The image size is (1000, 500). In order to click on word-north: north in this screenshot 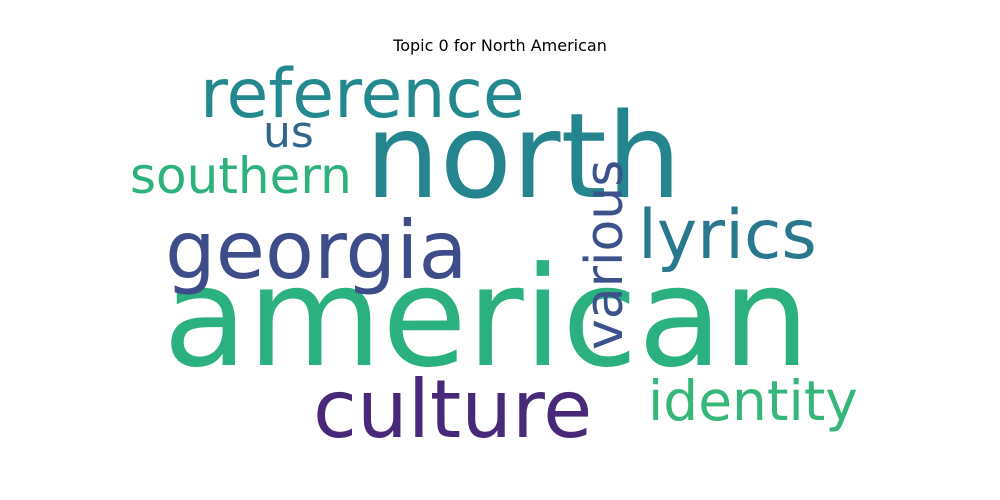, I will do `click(523, 156)`.